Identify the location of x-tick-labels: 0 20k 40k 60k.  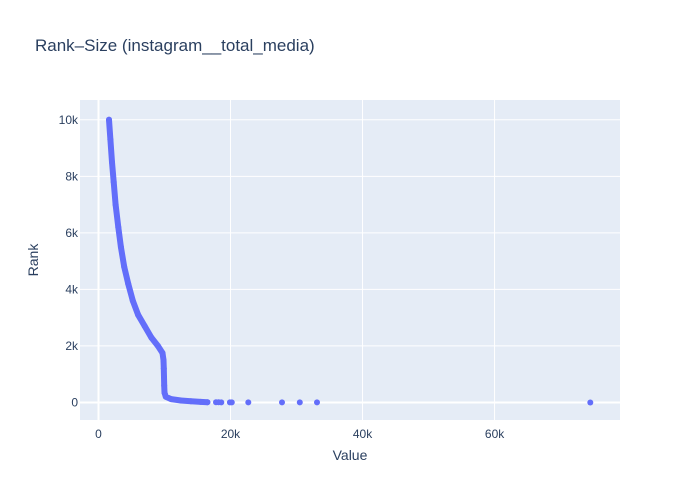
(300, 434).